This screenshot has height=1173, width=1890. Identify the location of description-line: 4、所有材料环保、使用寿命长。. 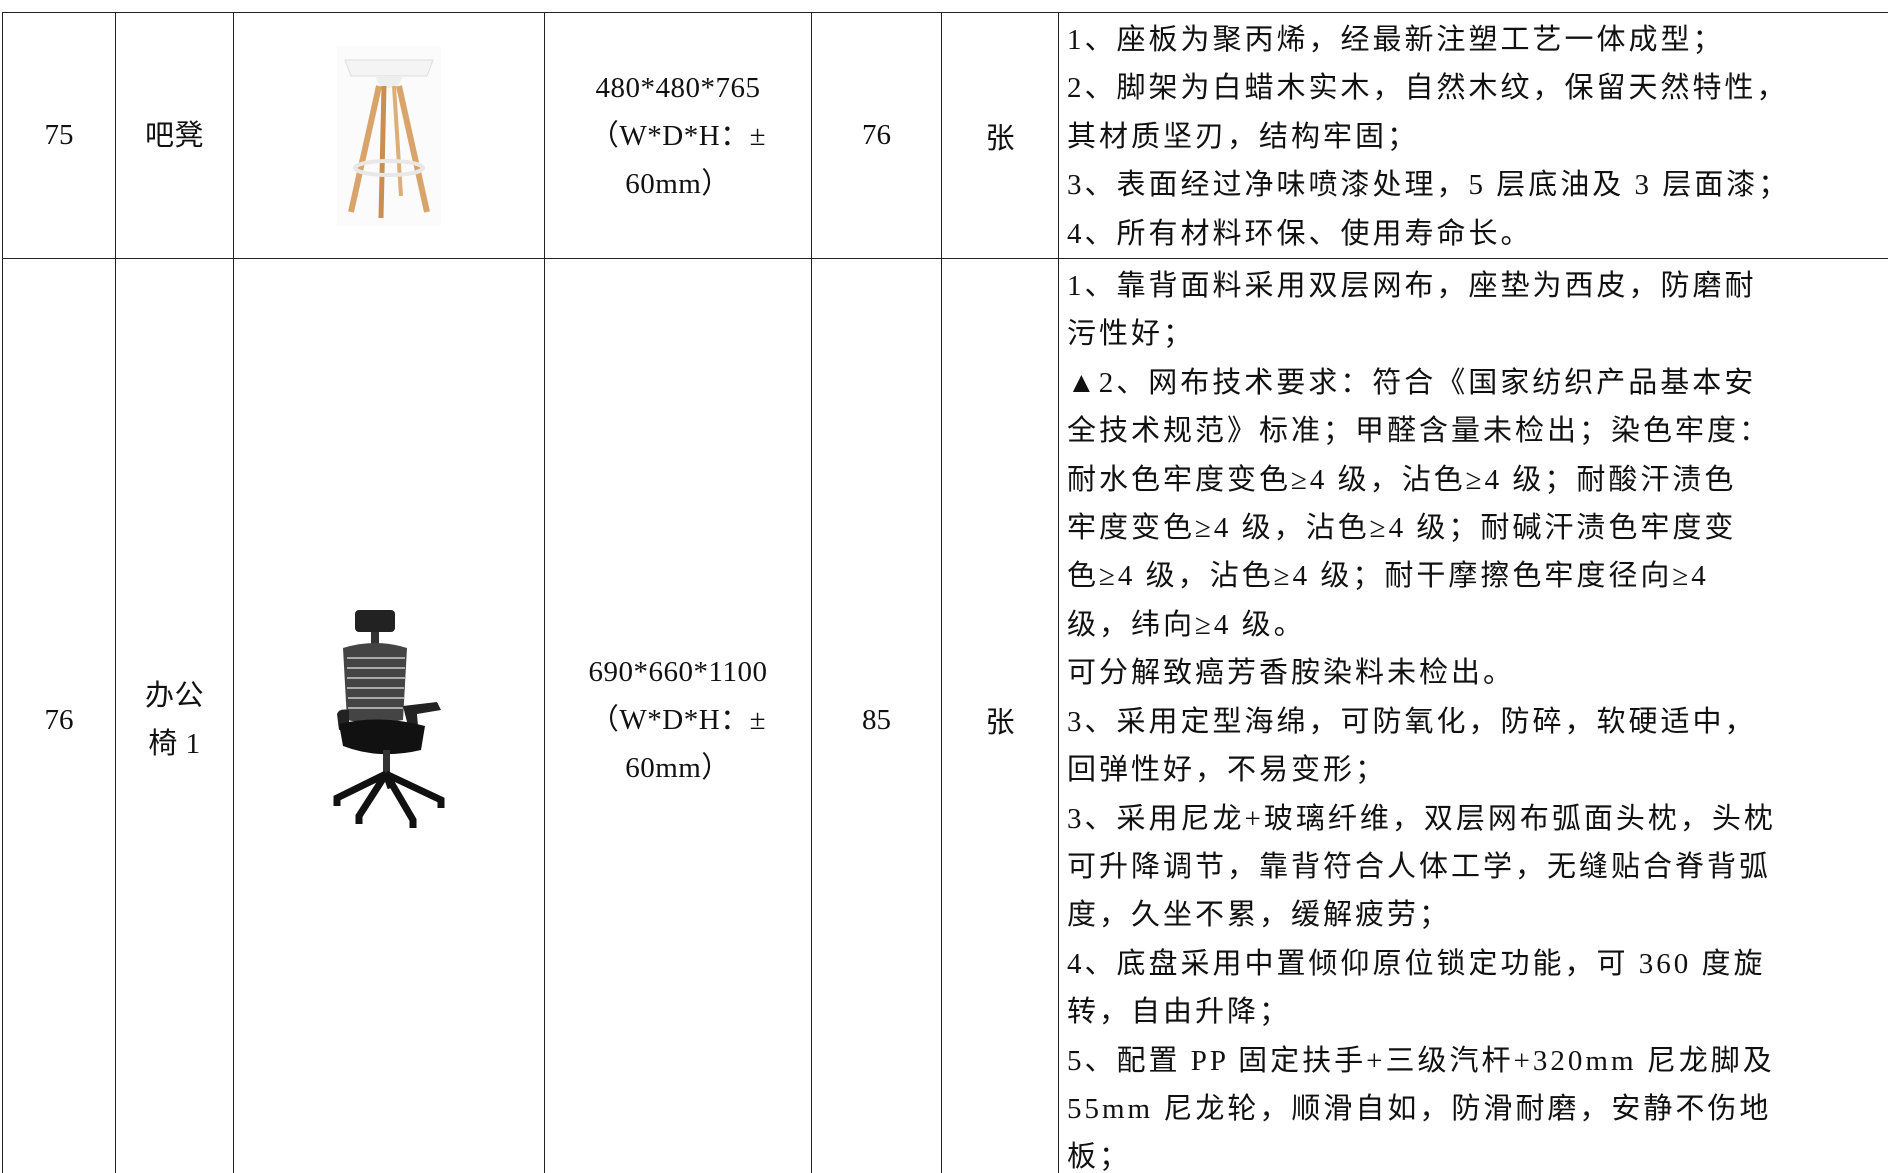
(1300, 233).